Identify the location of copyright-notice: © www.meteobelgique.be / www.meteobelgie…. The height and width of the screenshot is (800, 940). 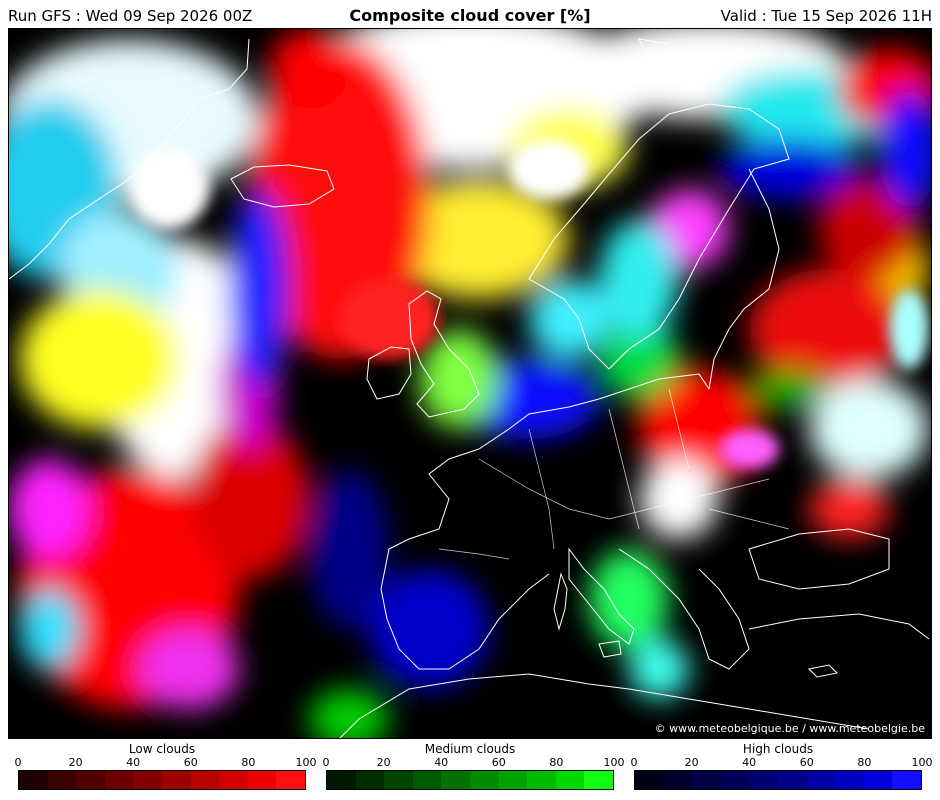
(789, 728).